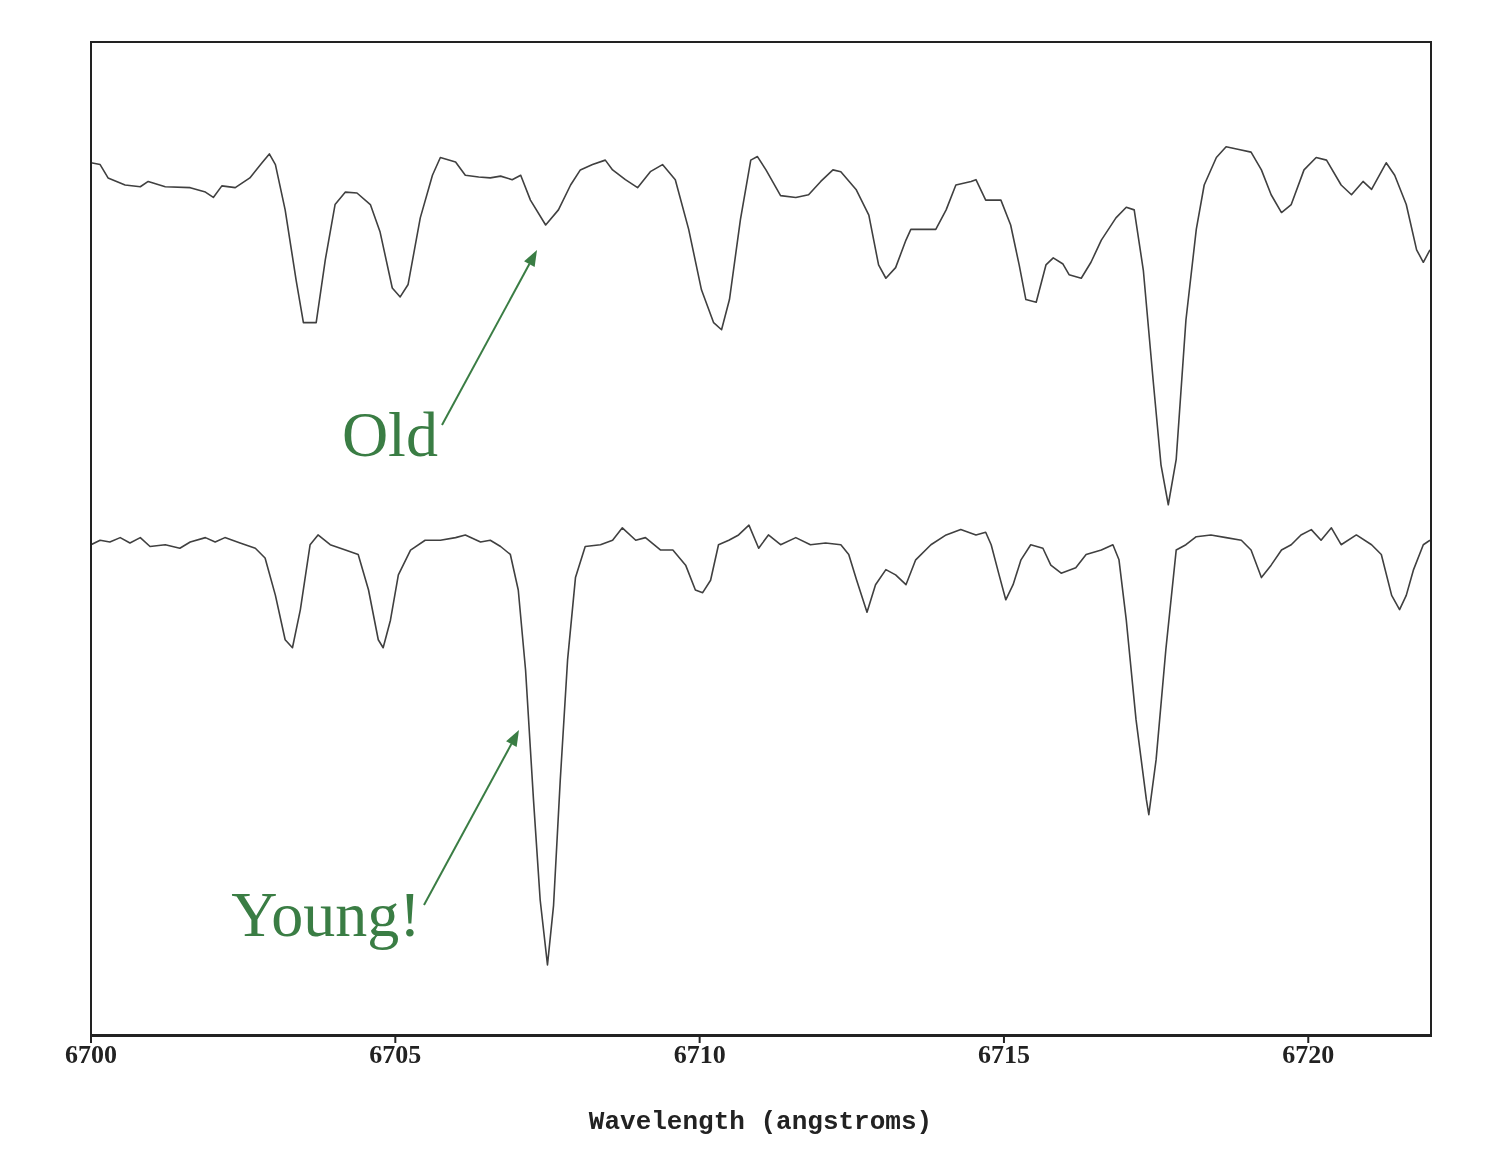 The height and width of the screenshot is (1159, 1487). Describe the element at coordinates (699, 1055) in the screenshot. I see `x-tick-label: 6710` at that location.